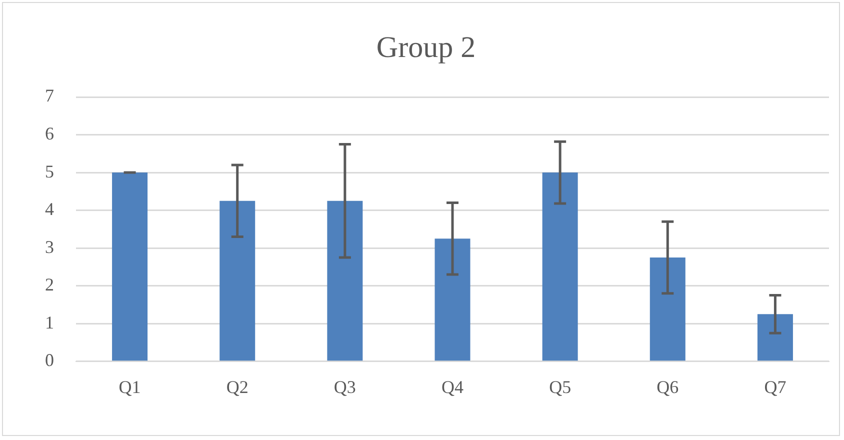  What do you see at coordinates (453, 386) in the screenshot?
I see `x-tick-label: Q4` at bounding box center [453, 386].